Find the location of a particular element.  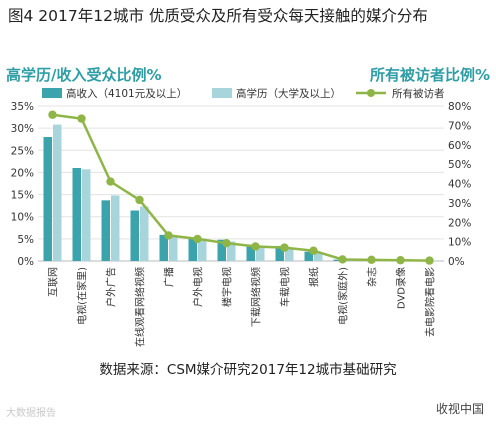

page-title: 图4 2017年12城市 优质受众及所有受众每天接触的媒介分布 is located at coordinates (218, 16).